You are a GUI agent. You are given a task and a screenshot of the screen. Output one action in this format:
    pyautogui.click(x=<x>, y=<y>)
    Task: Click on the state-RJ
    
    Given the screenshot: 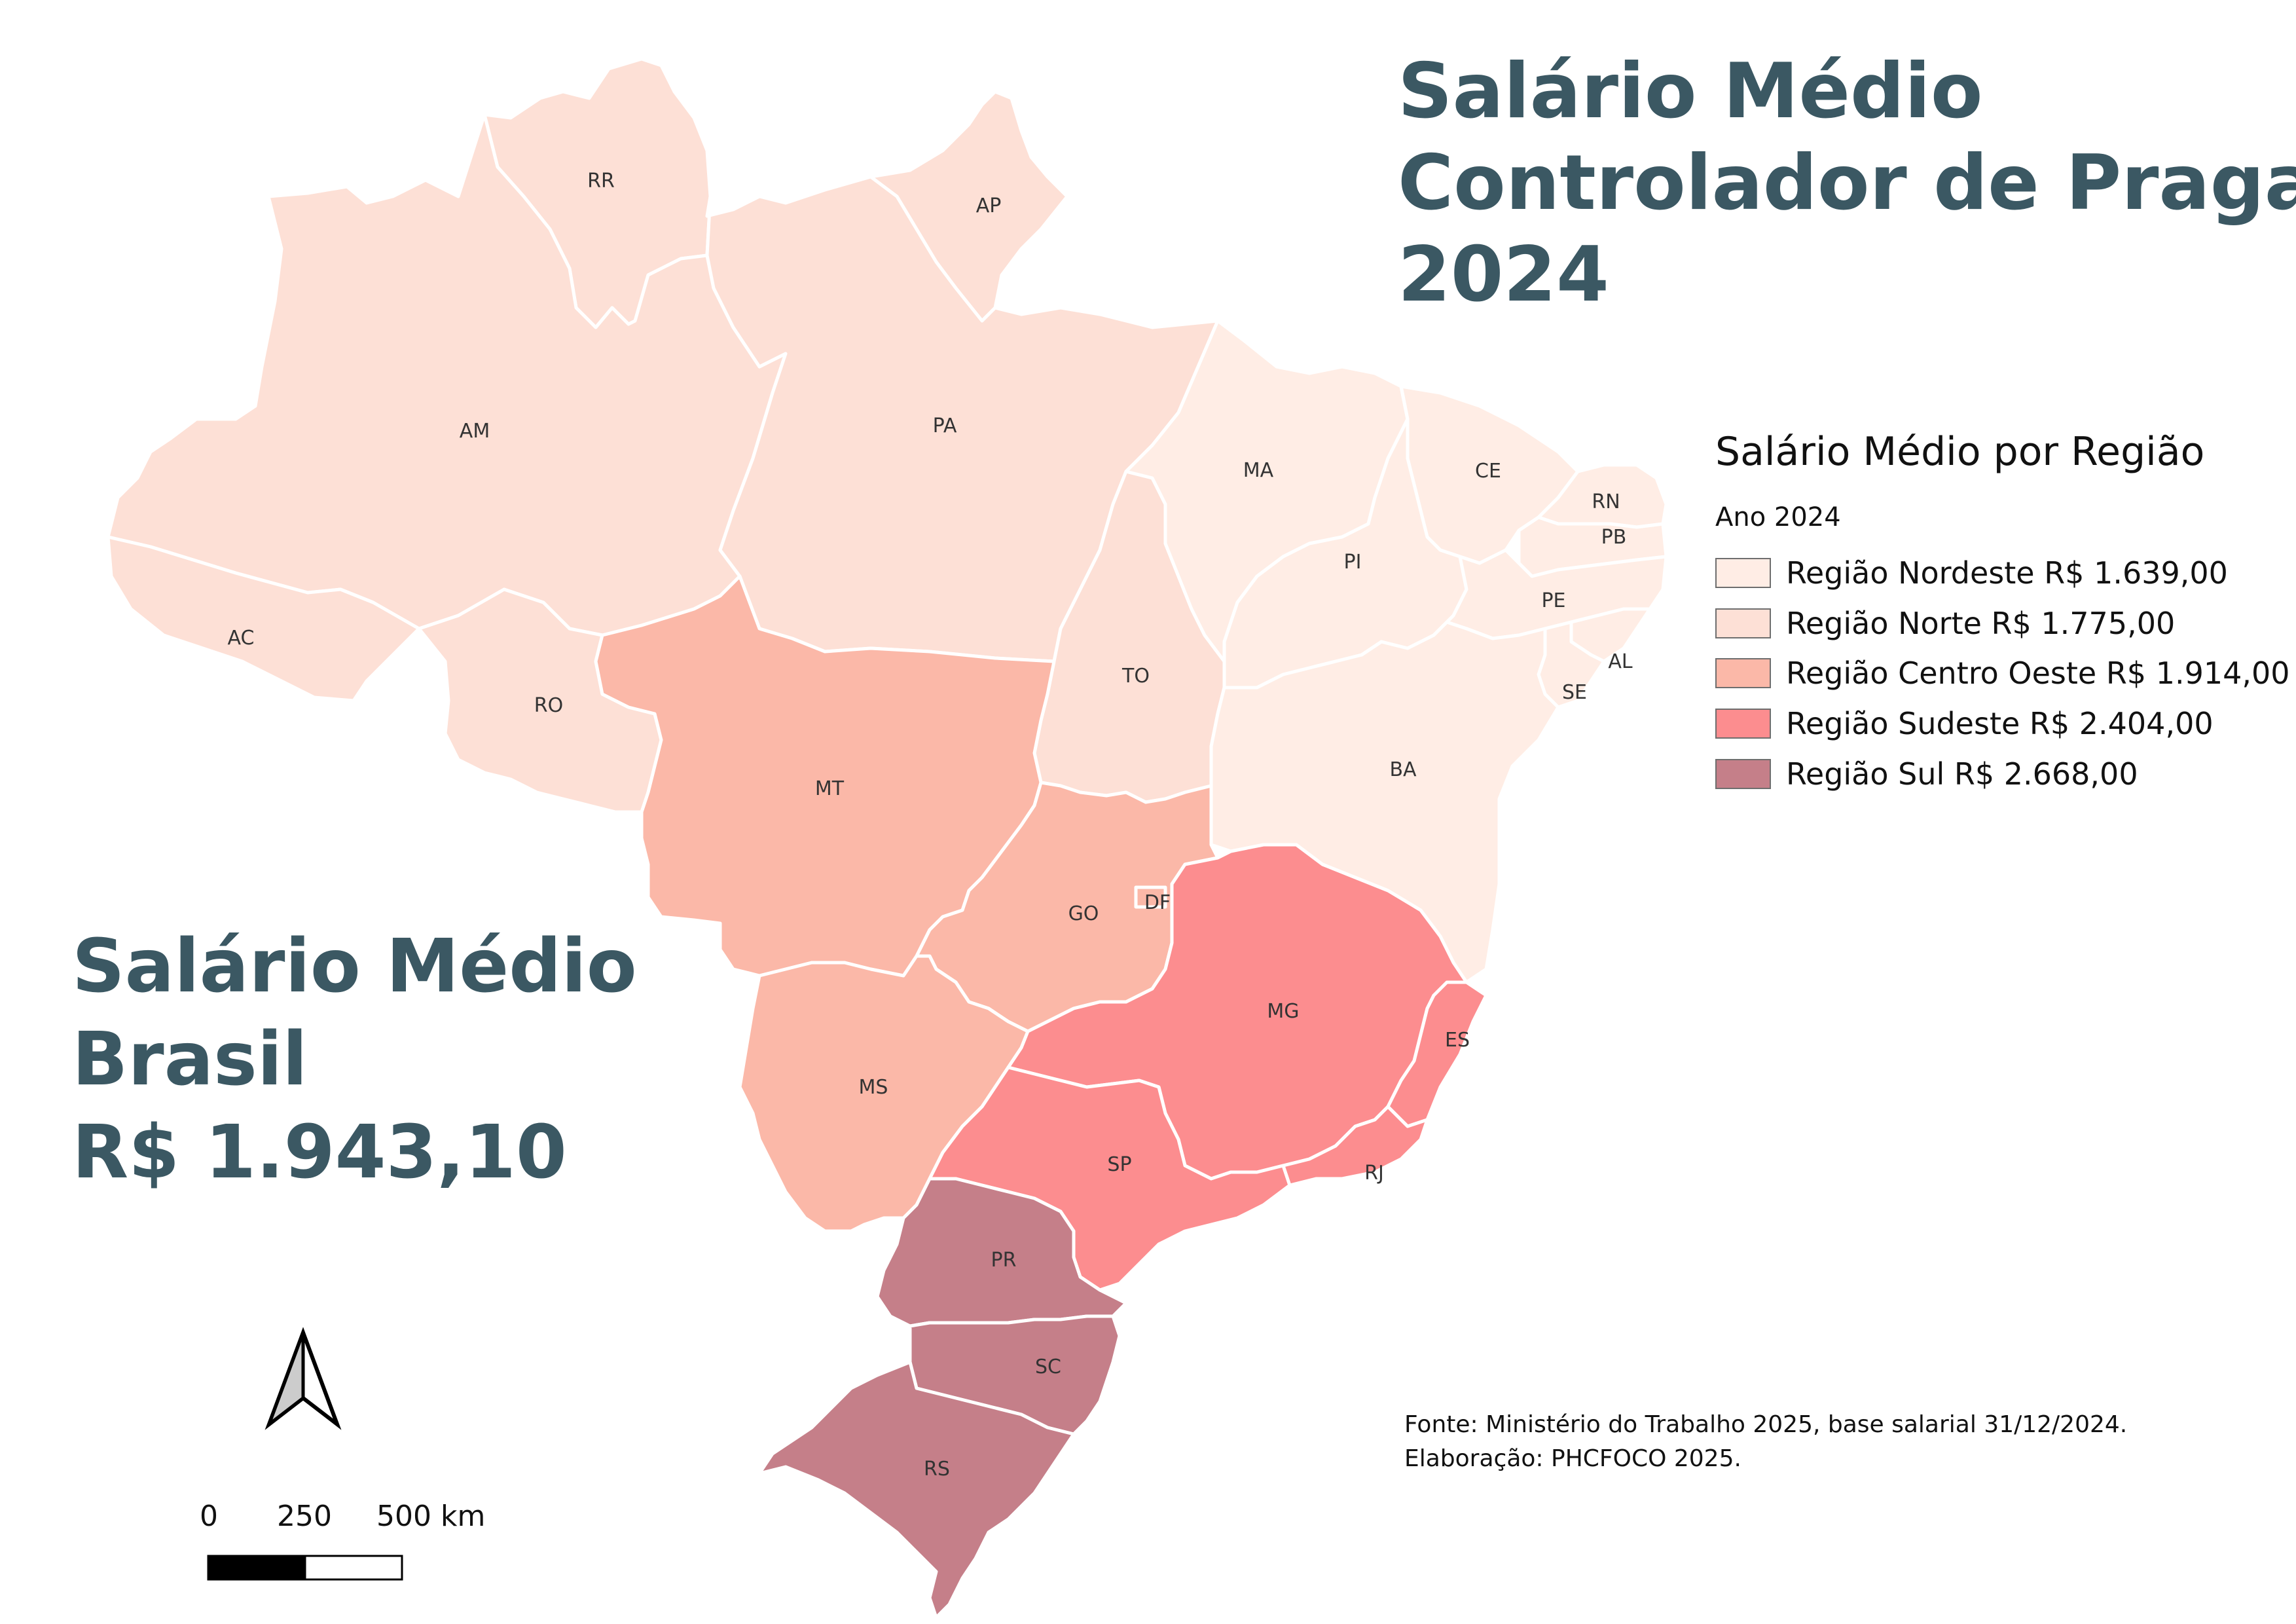 What is the action you would take?
    pyautogui.click(x=1355, y=1146)
    